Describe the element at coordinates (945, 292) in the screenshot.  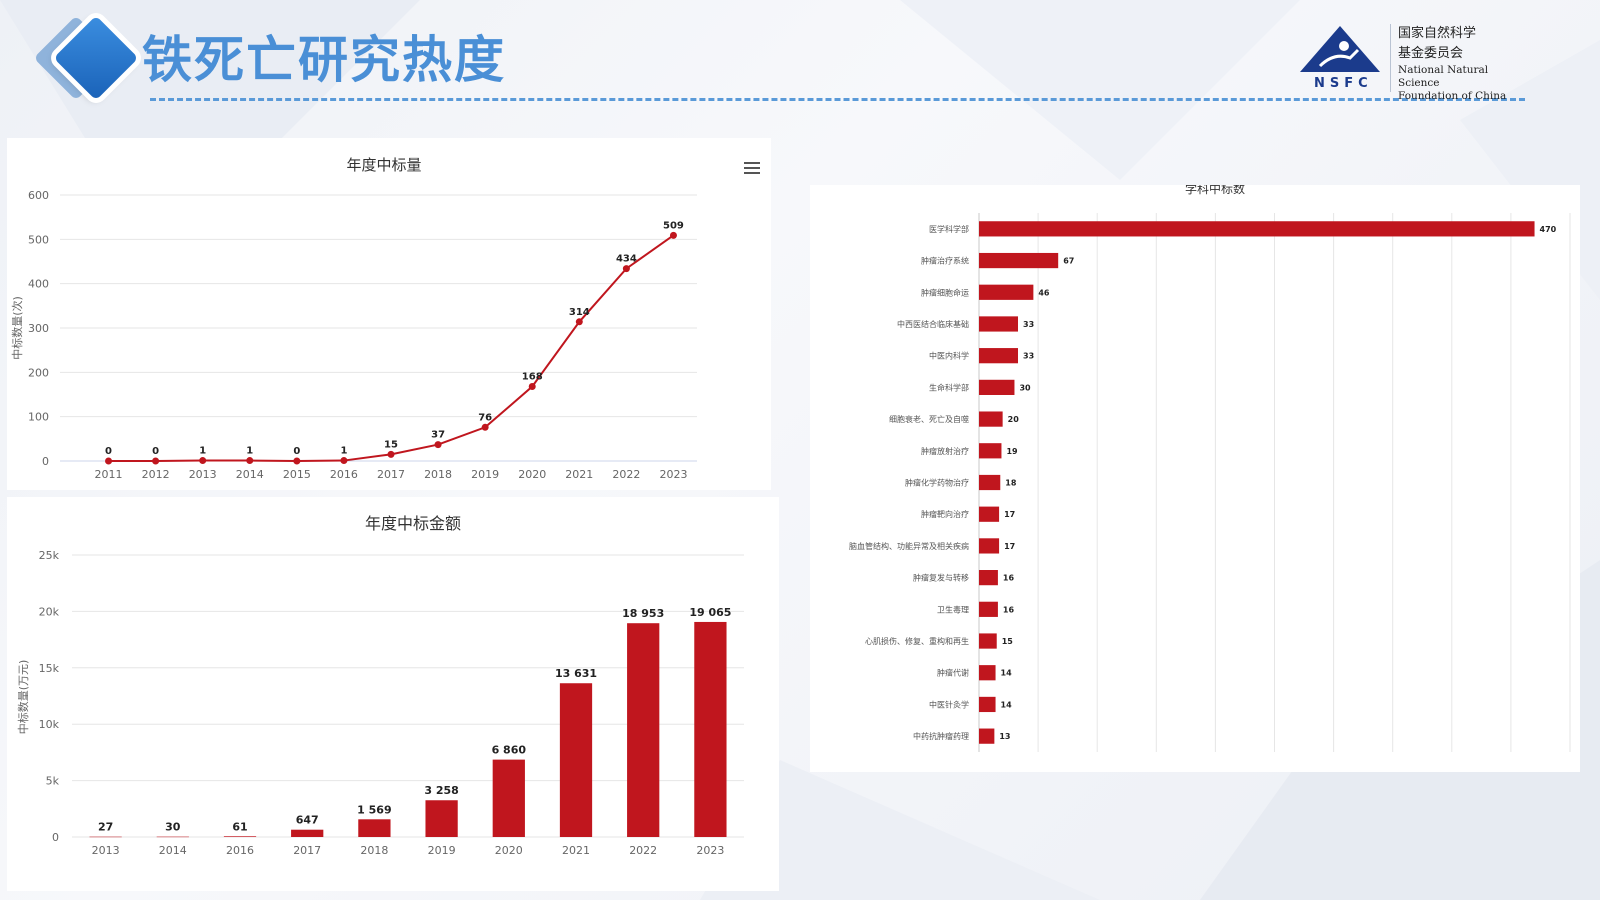
I see `category-label: 肿瘤细胞命运` at that location.